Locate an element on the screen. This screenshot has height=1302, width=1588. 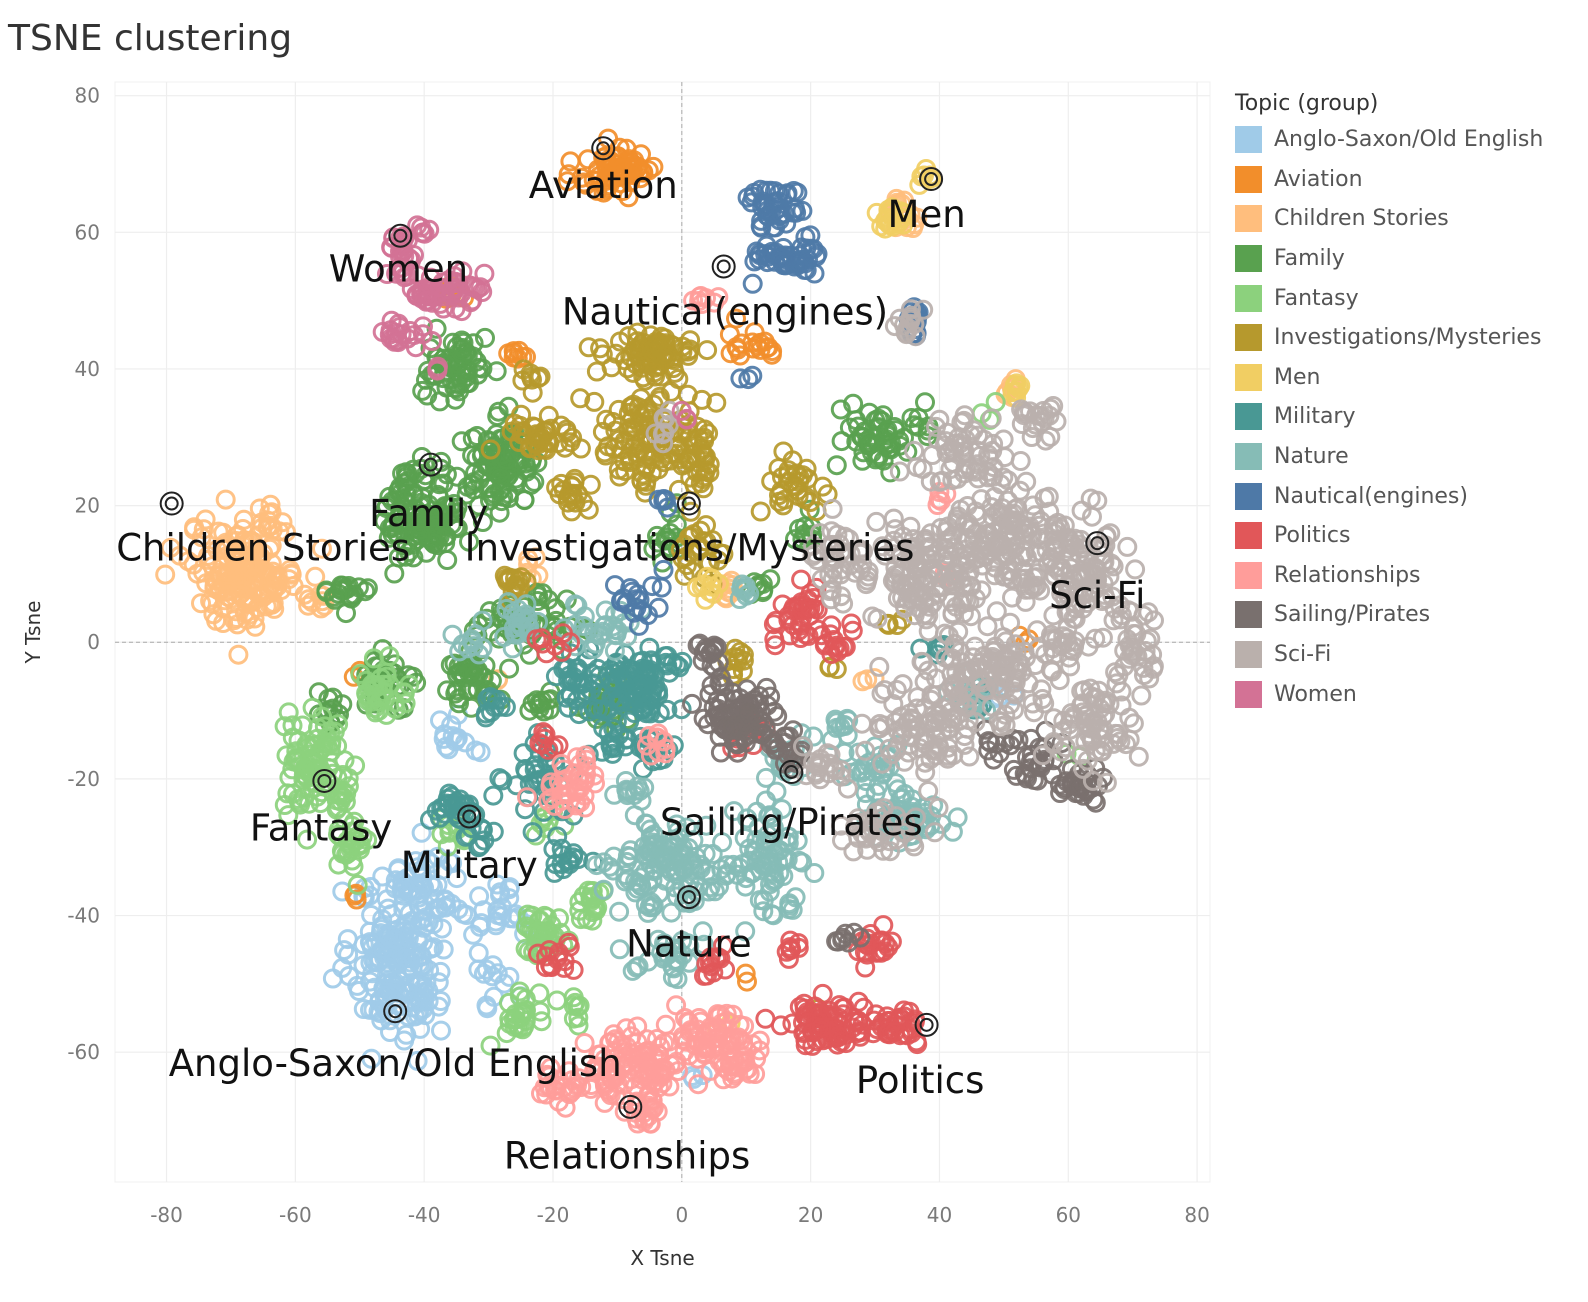
legend-item: Aviation is located at coordinates (1407, 180).